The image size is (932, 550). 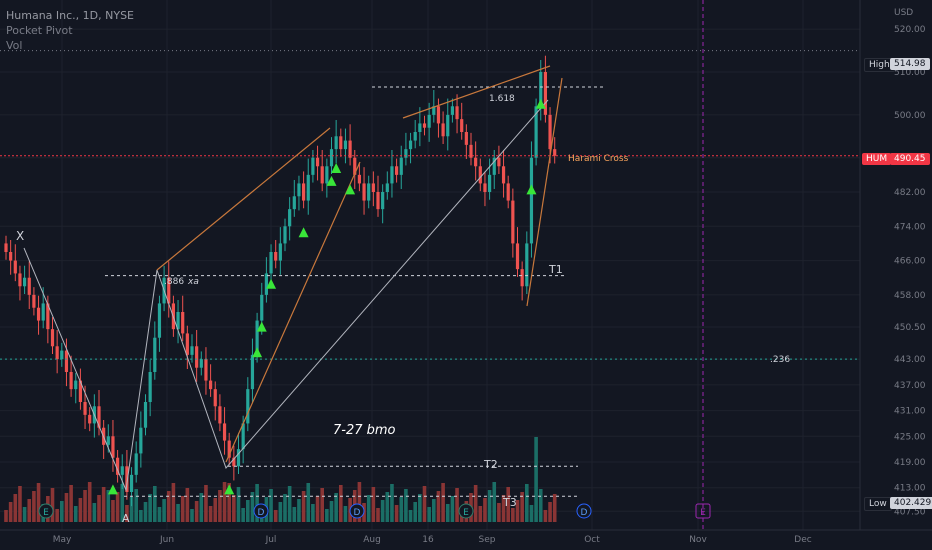 I want to click on price-tick-label: 419.00, so click(x=910, y=463).